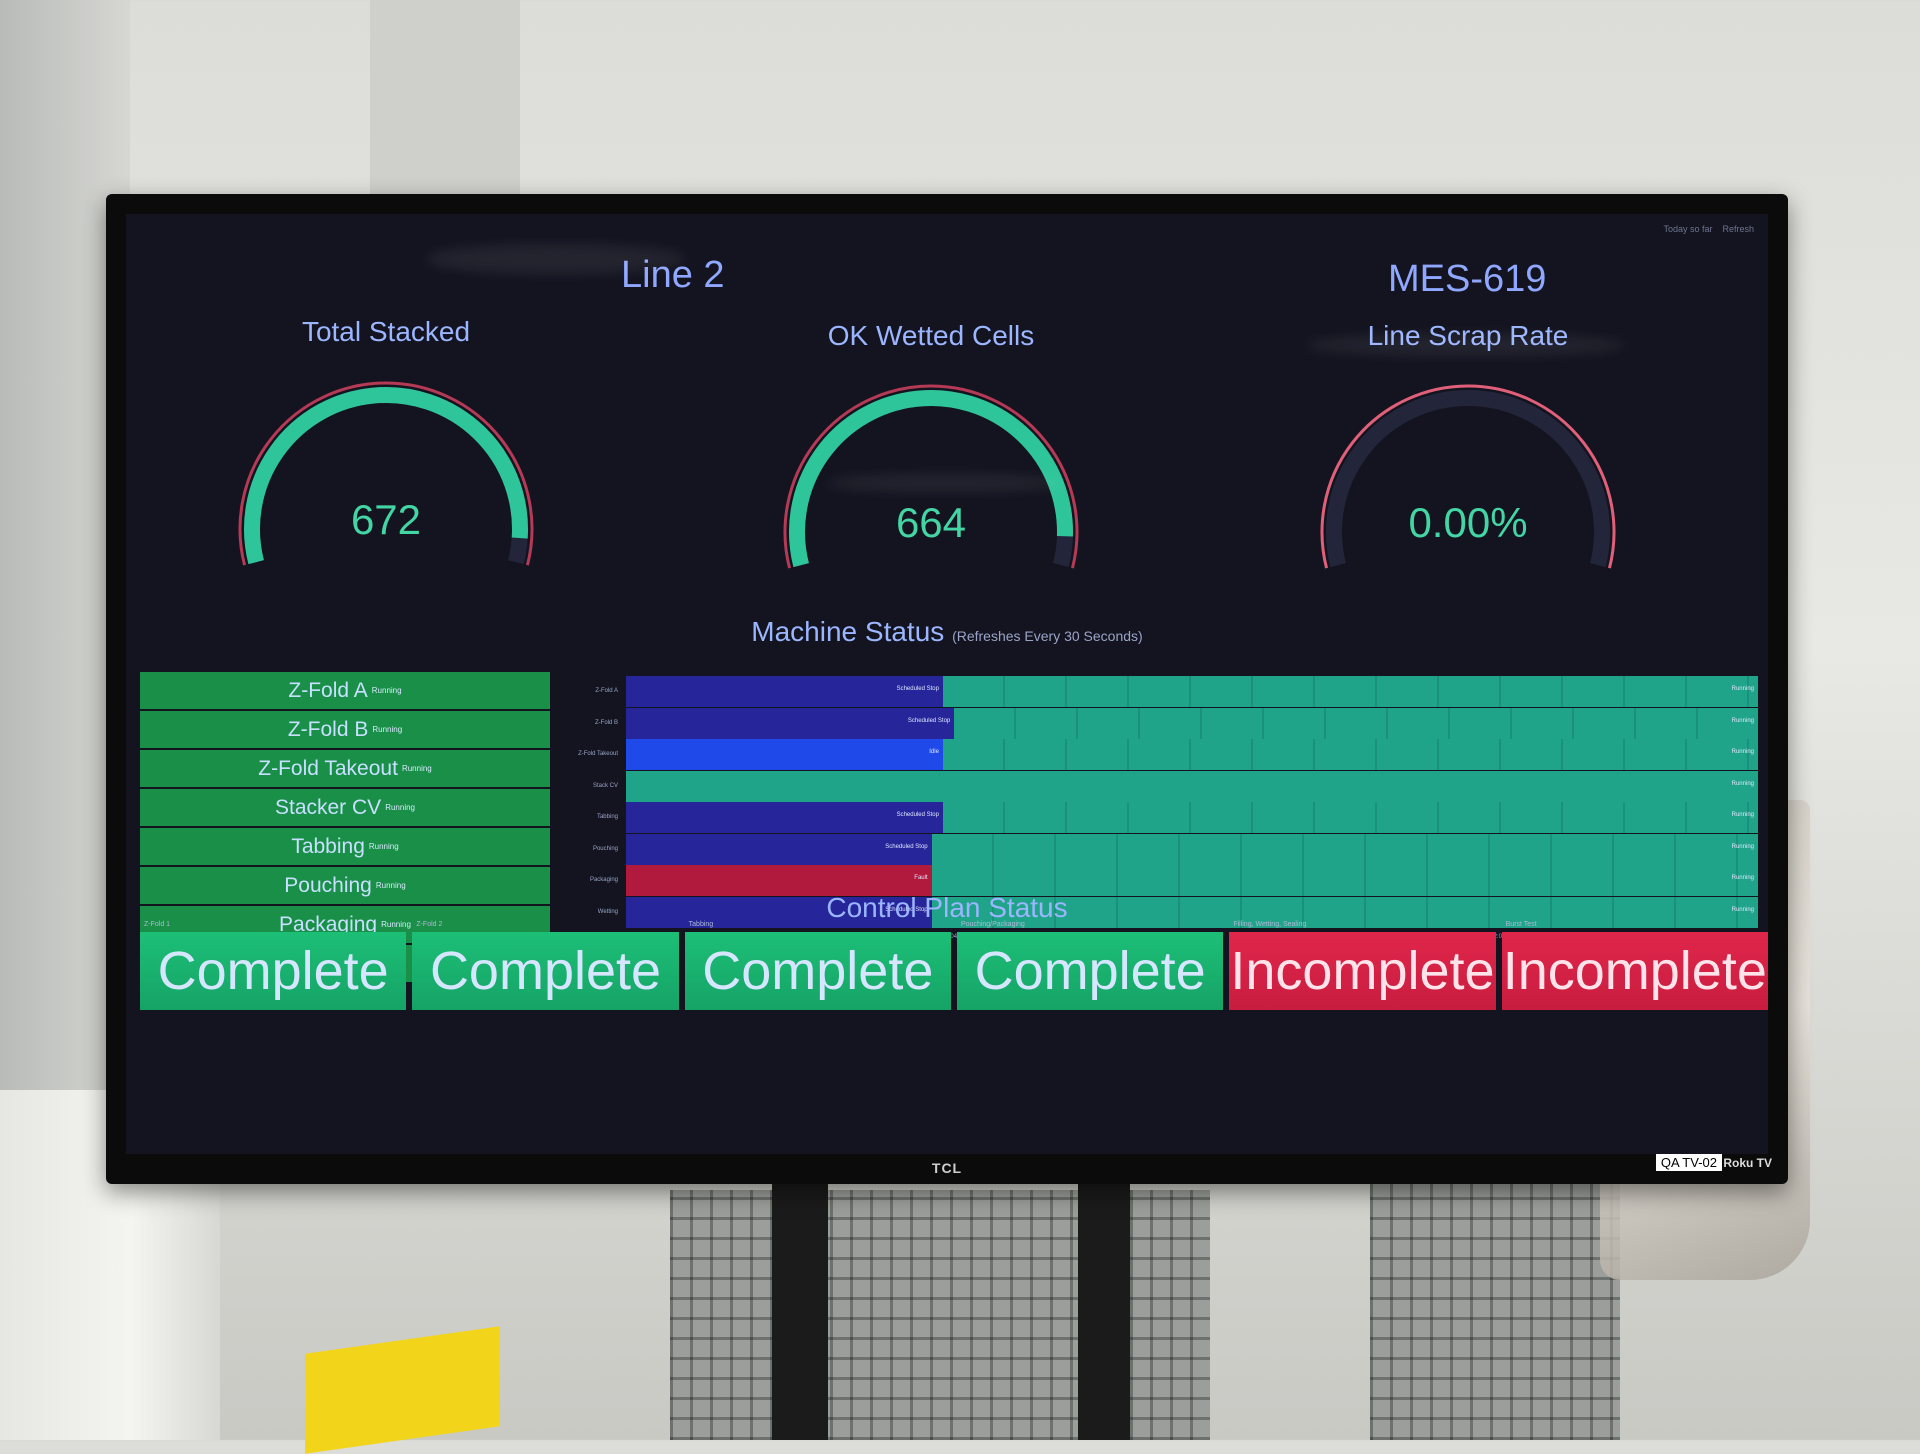 Image resolution: width=1920 pixels, height=1454 pixels. I want to click on gauge-value-ok-wetted: 664, so click(931, 522).